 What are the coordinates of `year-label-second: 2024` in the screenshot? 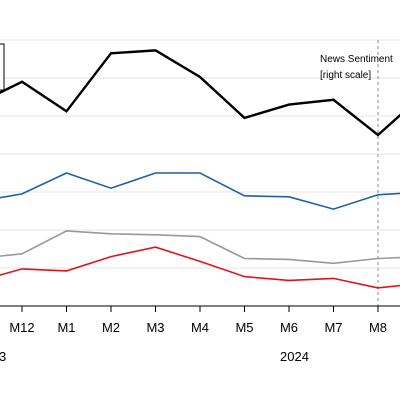 It's located at (294, 356).